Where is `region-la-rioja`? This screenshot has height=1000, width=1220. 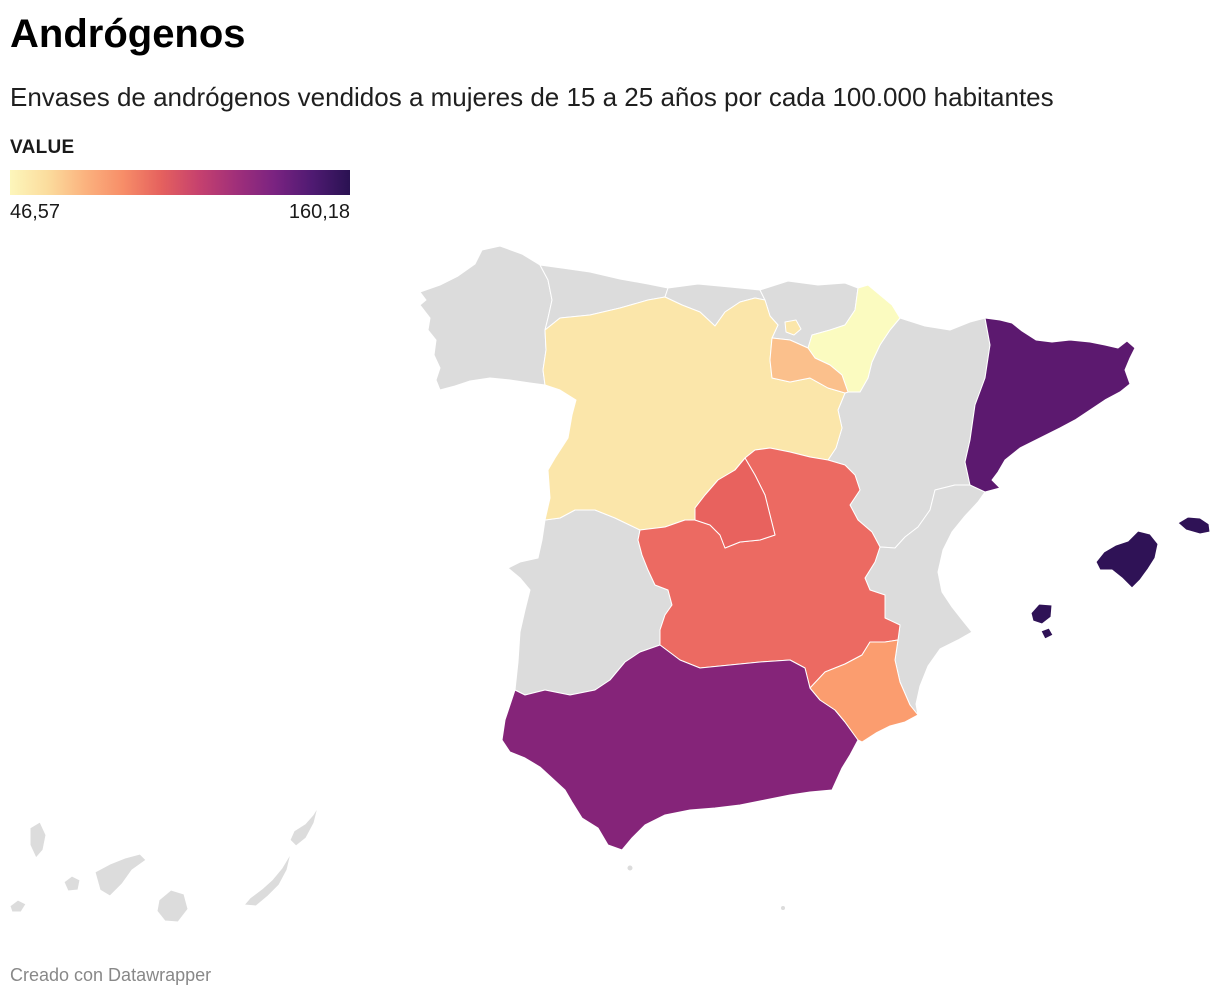
region-la-rioja is located at coordinates (809, 365).